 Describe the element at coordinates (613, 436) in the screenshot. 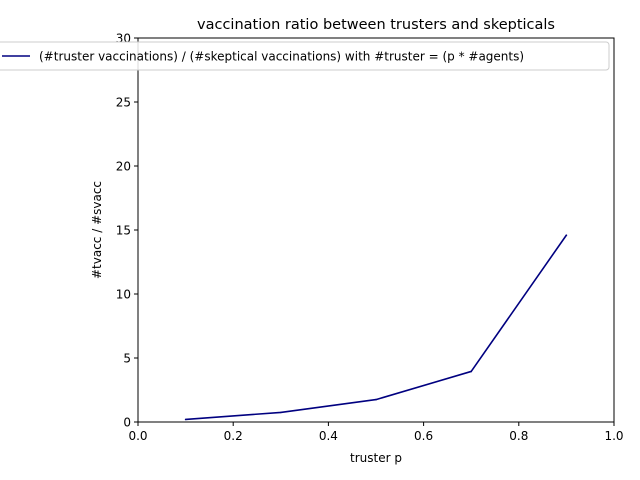

I see `x-tick-label: 1.0` at that location.